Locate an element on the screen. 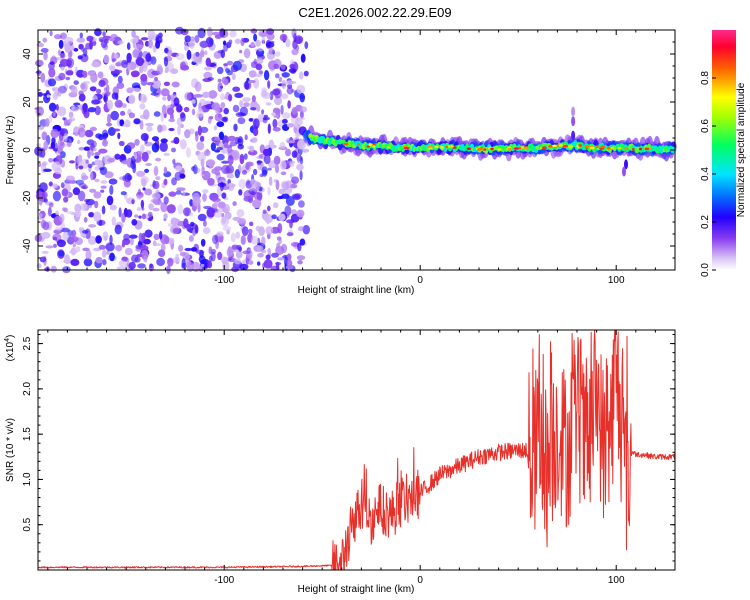 The width and height of the screenshot is (750, 600). spectrogram-y-tick-label: 0 is located at coordinates (27, 150).